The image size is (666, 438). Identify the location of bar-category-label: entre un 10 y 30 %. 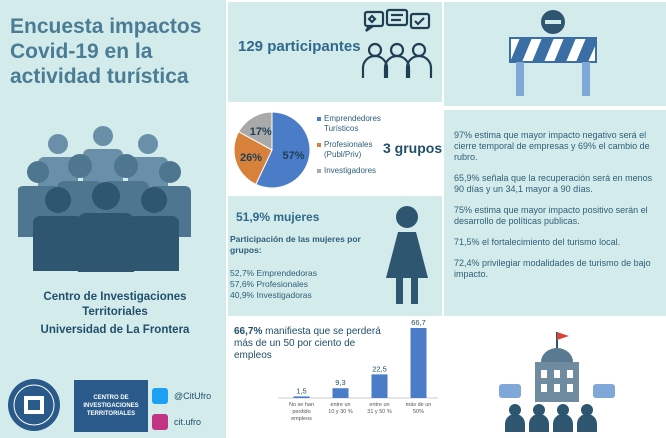
(340, 408).